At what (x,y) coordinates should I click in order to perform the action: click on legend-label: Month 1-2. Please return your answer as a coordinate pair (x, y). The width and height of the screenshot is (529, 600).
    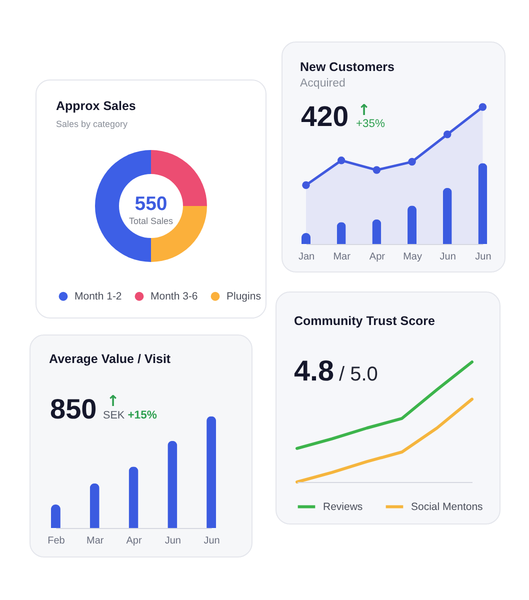
    Looking at the image, I should click on (98, 296).